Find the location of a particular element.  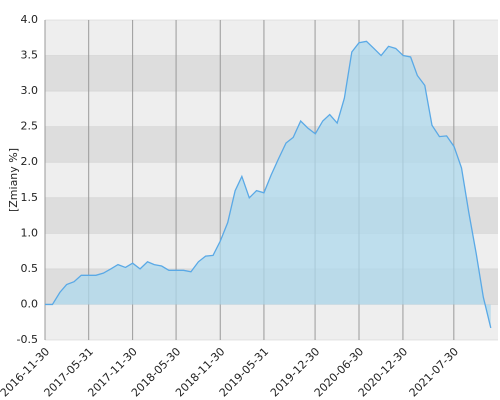

y-tick-label: 0.0 is located at coordinates (30, 303).